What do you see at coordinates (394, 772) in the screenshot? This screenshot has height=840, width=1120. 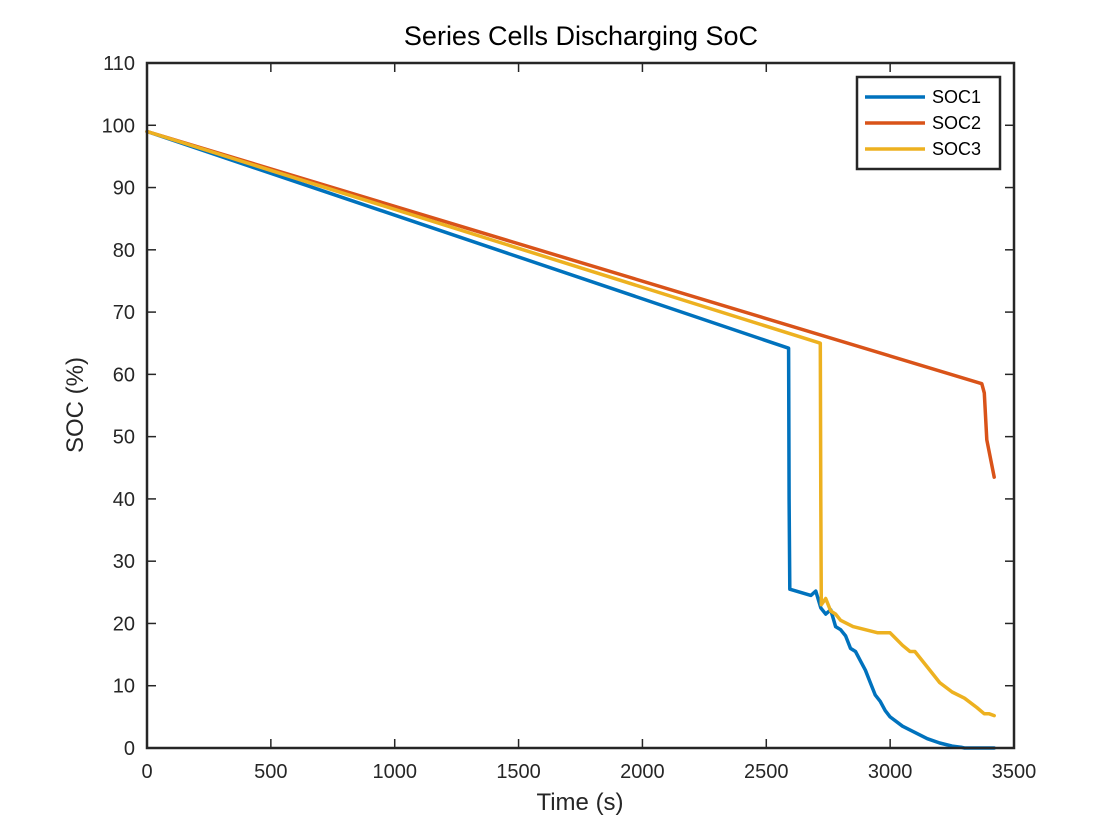 I see `x-tick-label: 1000` at bounding box center [394, 772].